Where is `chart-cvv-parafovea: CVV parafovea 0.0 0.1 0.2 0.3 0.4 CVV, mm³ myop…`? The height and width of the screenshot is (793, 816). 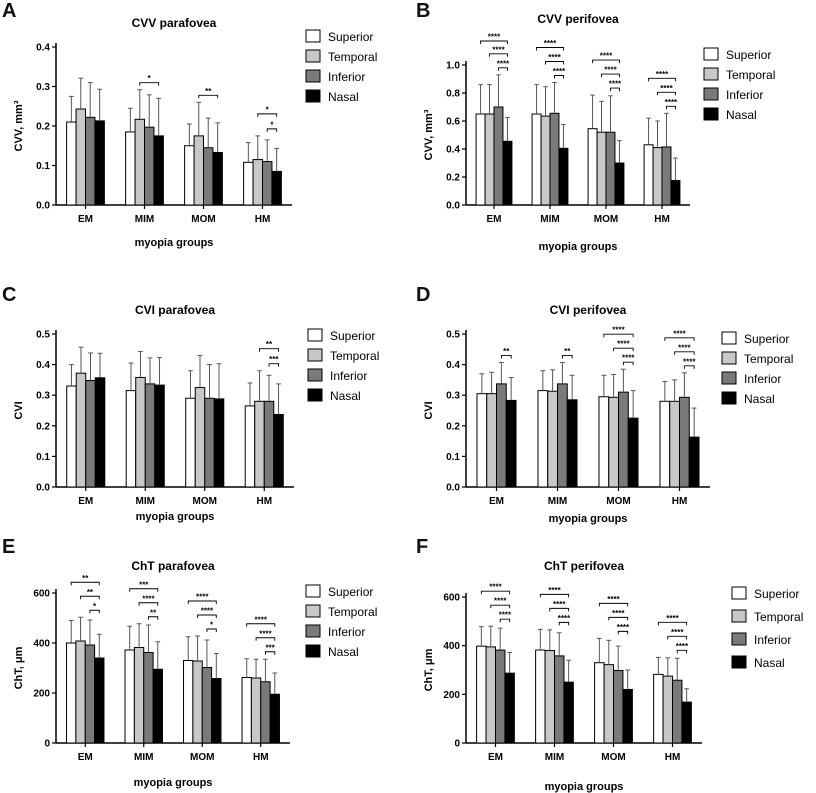 chart-cvv-parafovea: CVV parafovea 0.0 0.1 0.2 0.3 0.4 CVV, mm³ myop… is located at coordinates (195, 132).